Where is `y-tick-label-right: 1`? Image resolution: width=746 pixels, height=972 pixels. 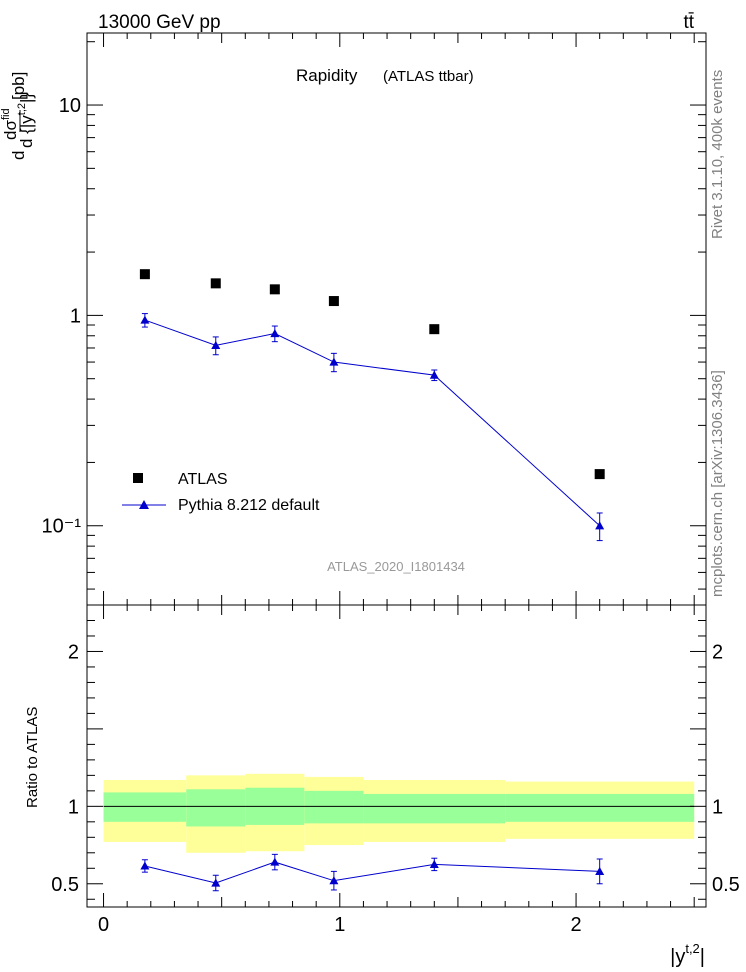
y-tick-label-right: 1 is located at coordinates (717, 807).